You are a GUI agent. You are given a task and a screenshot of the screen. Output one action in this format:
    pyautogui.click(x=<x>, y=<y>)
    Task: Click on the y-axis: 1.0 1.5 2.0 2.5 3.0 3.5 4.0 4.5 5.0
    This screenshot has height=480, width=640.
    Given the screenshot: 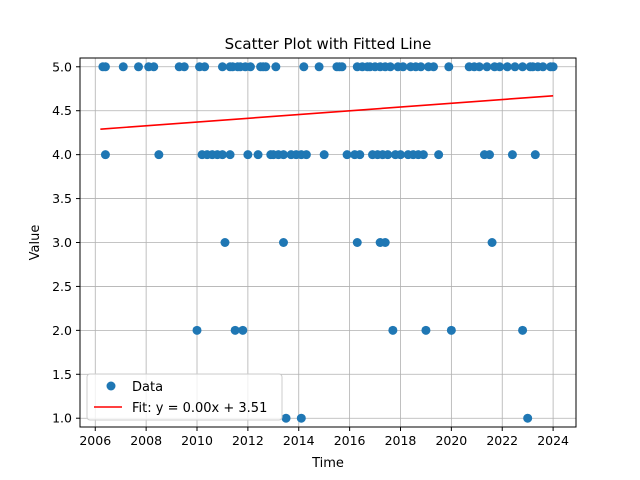 What is the action you would take?
    pyautogui.click(x=66, y=242)
    